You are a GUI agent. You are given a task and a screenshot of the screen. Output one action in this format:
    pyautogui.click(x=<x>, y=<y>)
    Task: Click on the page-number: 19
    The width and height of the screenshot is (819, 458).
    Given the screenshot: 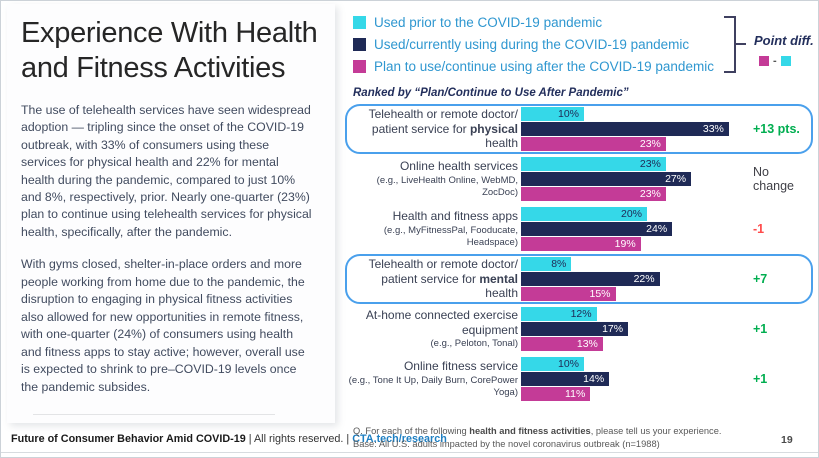 What is the action you would take?
    pyautogui.click(x=787, y=440)
    